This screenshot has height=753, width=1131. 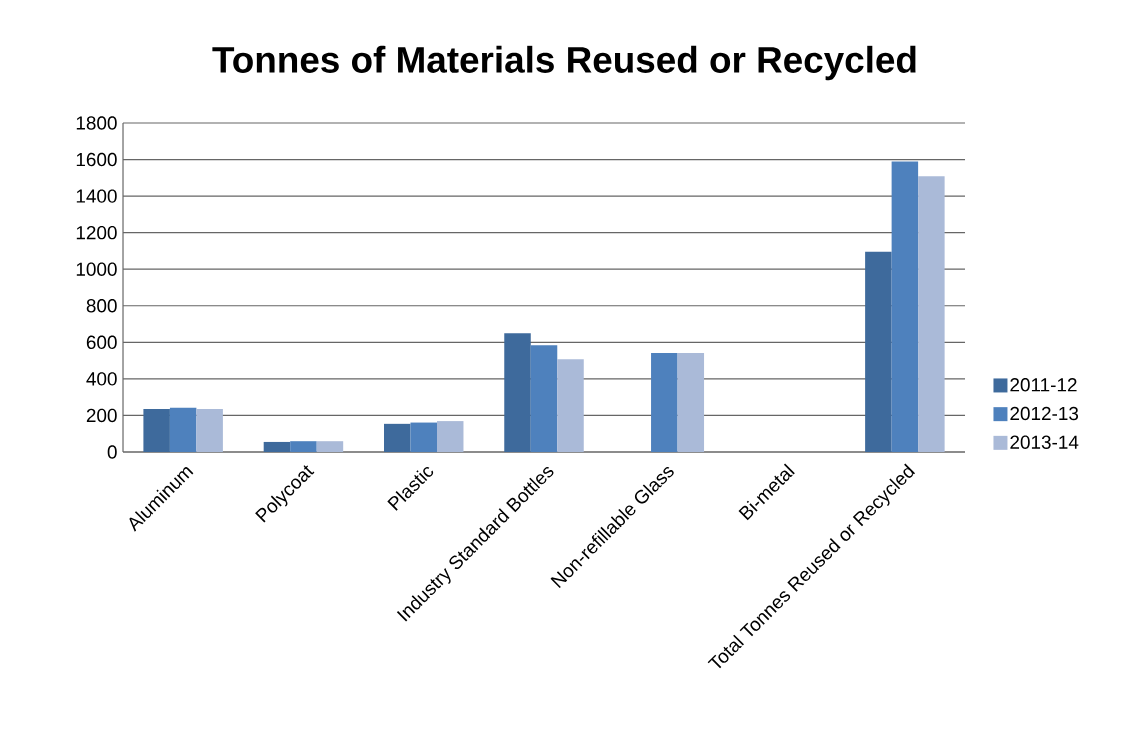 I want to click on y-tick-label: 800, so click(x=101, y=306).